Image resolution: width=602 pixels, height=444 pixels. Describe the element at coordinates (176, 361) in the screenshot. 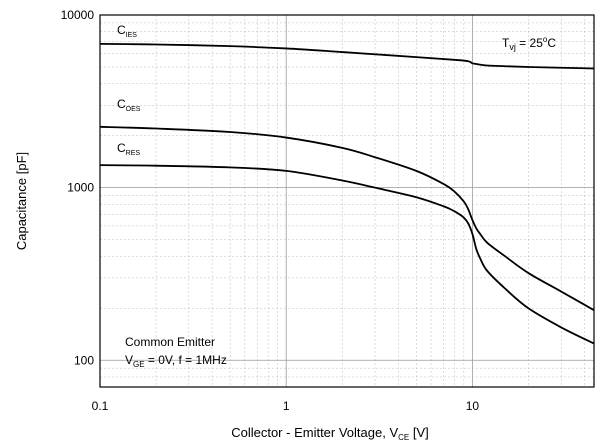

I see `test-condition-line2: VGE = 0V, f = 1MHz` at that location.